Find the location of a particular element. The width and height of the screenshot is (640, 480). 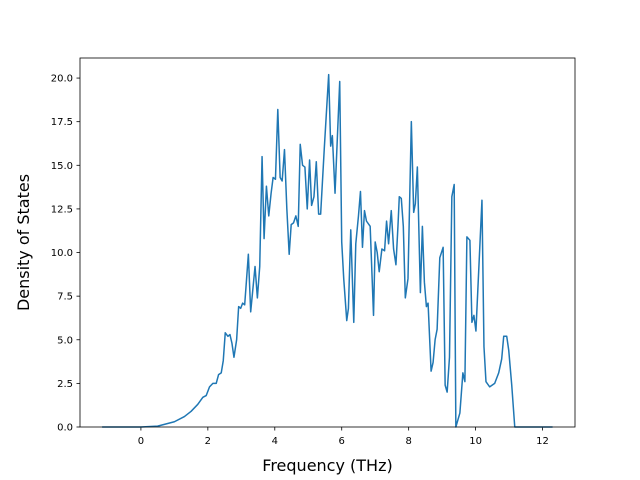

x-tick-label: 10 is located at coordinates (475, 441).